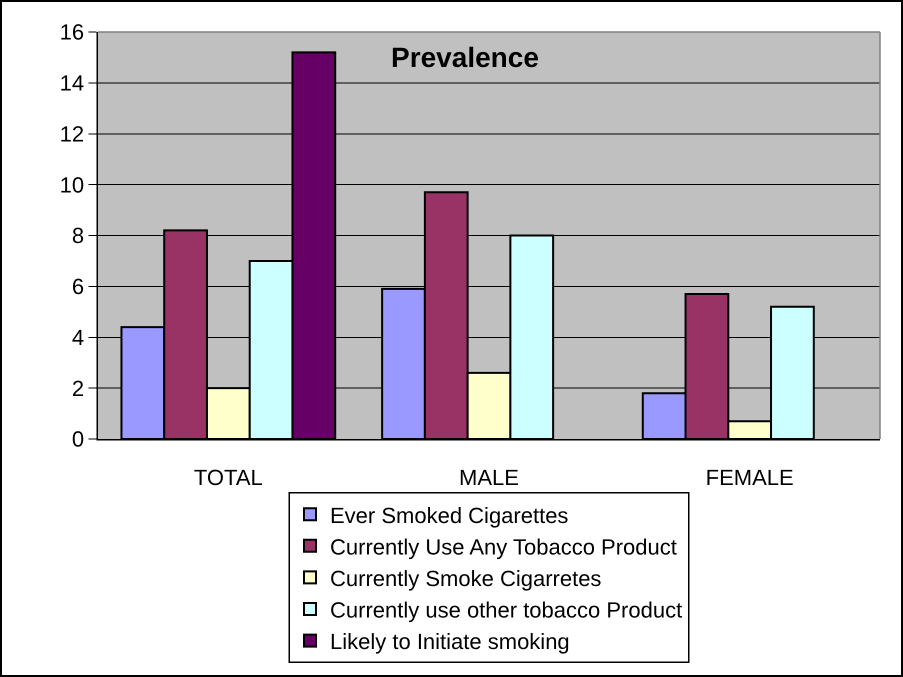 This screenshot has width=903, height=677. What do you see at coordinates (503, 547) in the screenshot?
I see `legend-label: Currently Use Any Tobacco Product` at bounding box center [503, 547].